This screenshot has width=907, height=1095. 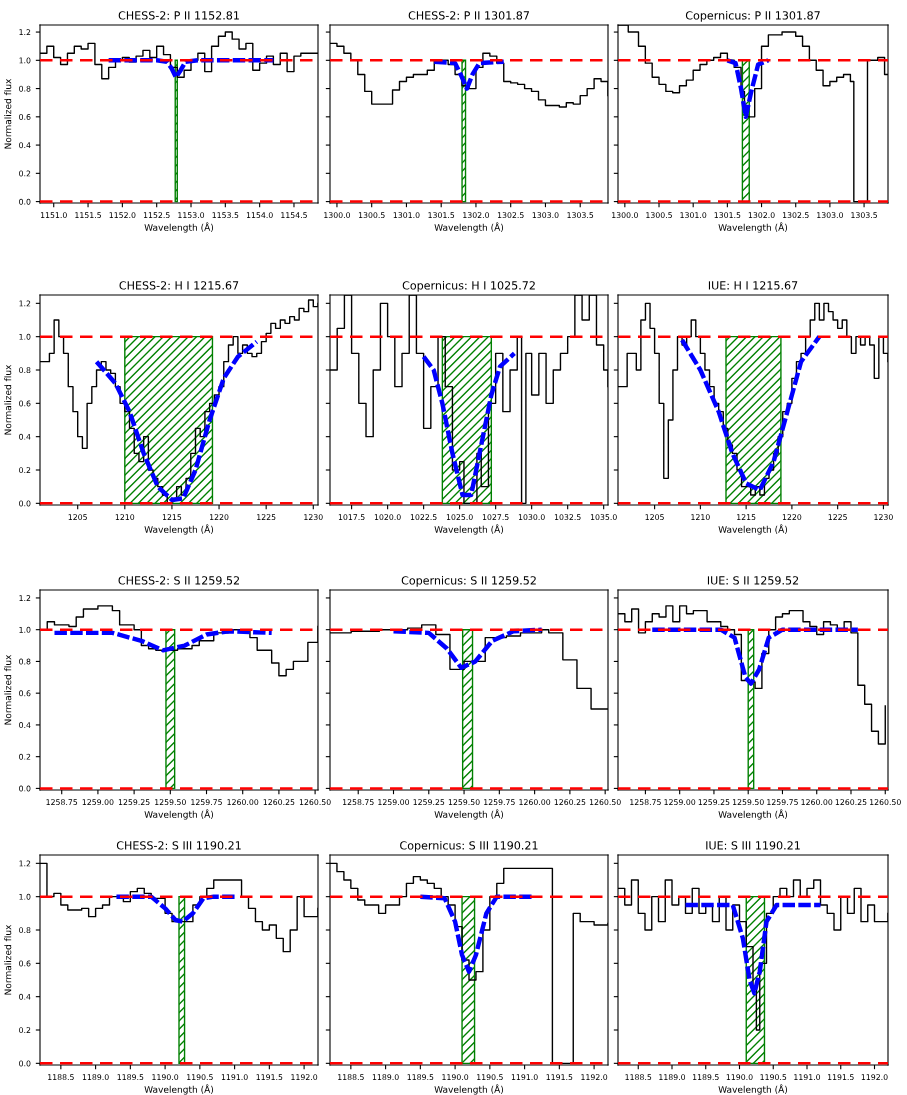 What do you see at coordinates (752, 16) in the screenshot?
I see `chart-title: Copernicus: P II 1301.87` at bounding box center [752, 16].